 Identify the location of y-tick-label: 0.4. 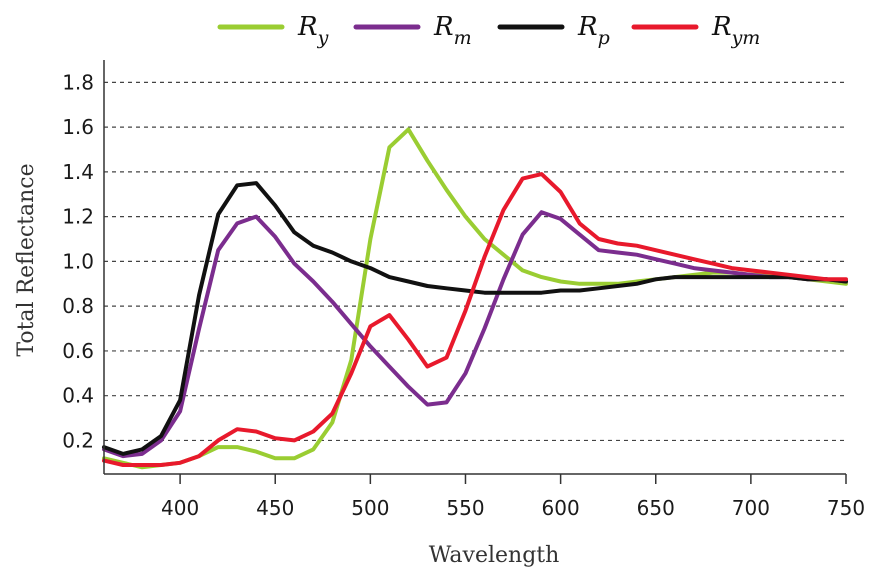
(78, 396).